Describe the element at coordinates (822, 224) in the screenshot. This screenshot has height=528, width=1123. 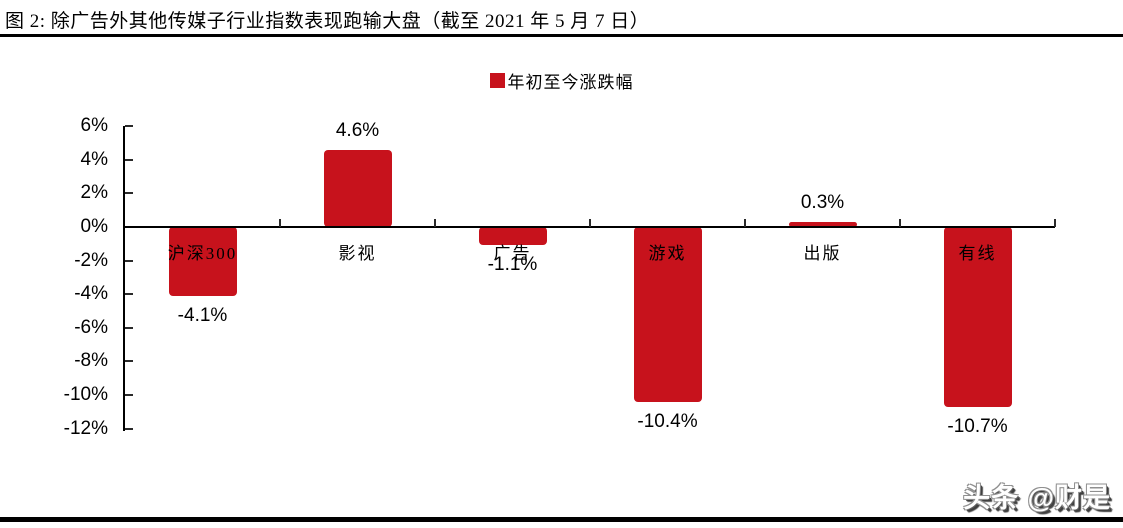
I see `bar-出版` at that location.